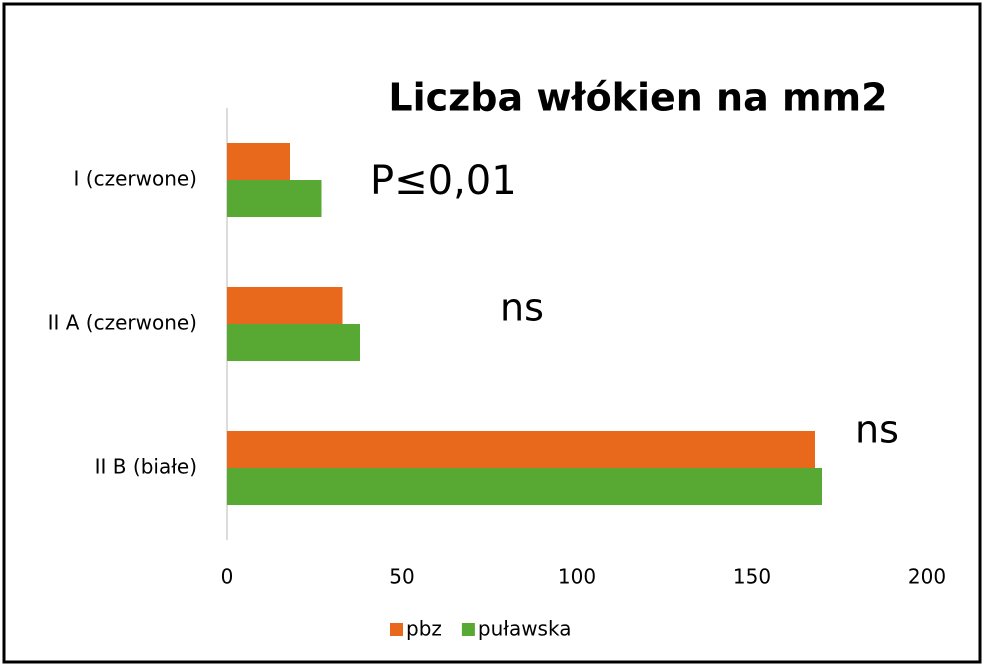 Image resolution: width=984 pixels, height=668 pixels. Describe the element at coordinates (122, 323) in the screenshot. I see `y-tick-label: II A (czerwone)` at that location.